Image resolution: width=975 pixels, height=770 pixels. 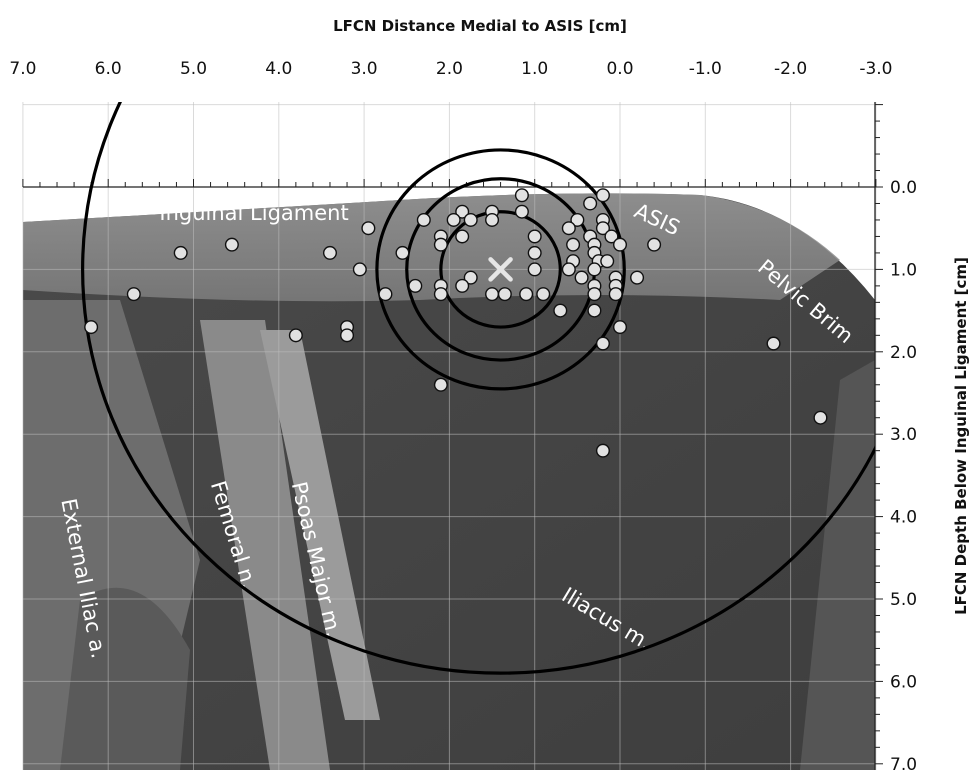 What do you see at coordinates (108, 69) in the screenshot?
I see `x-tick-label: 6.0` at bounding box center [108, 69].